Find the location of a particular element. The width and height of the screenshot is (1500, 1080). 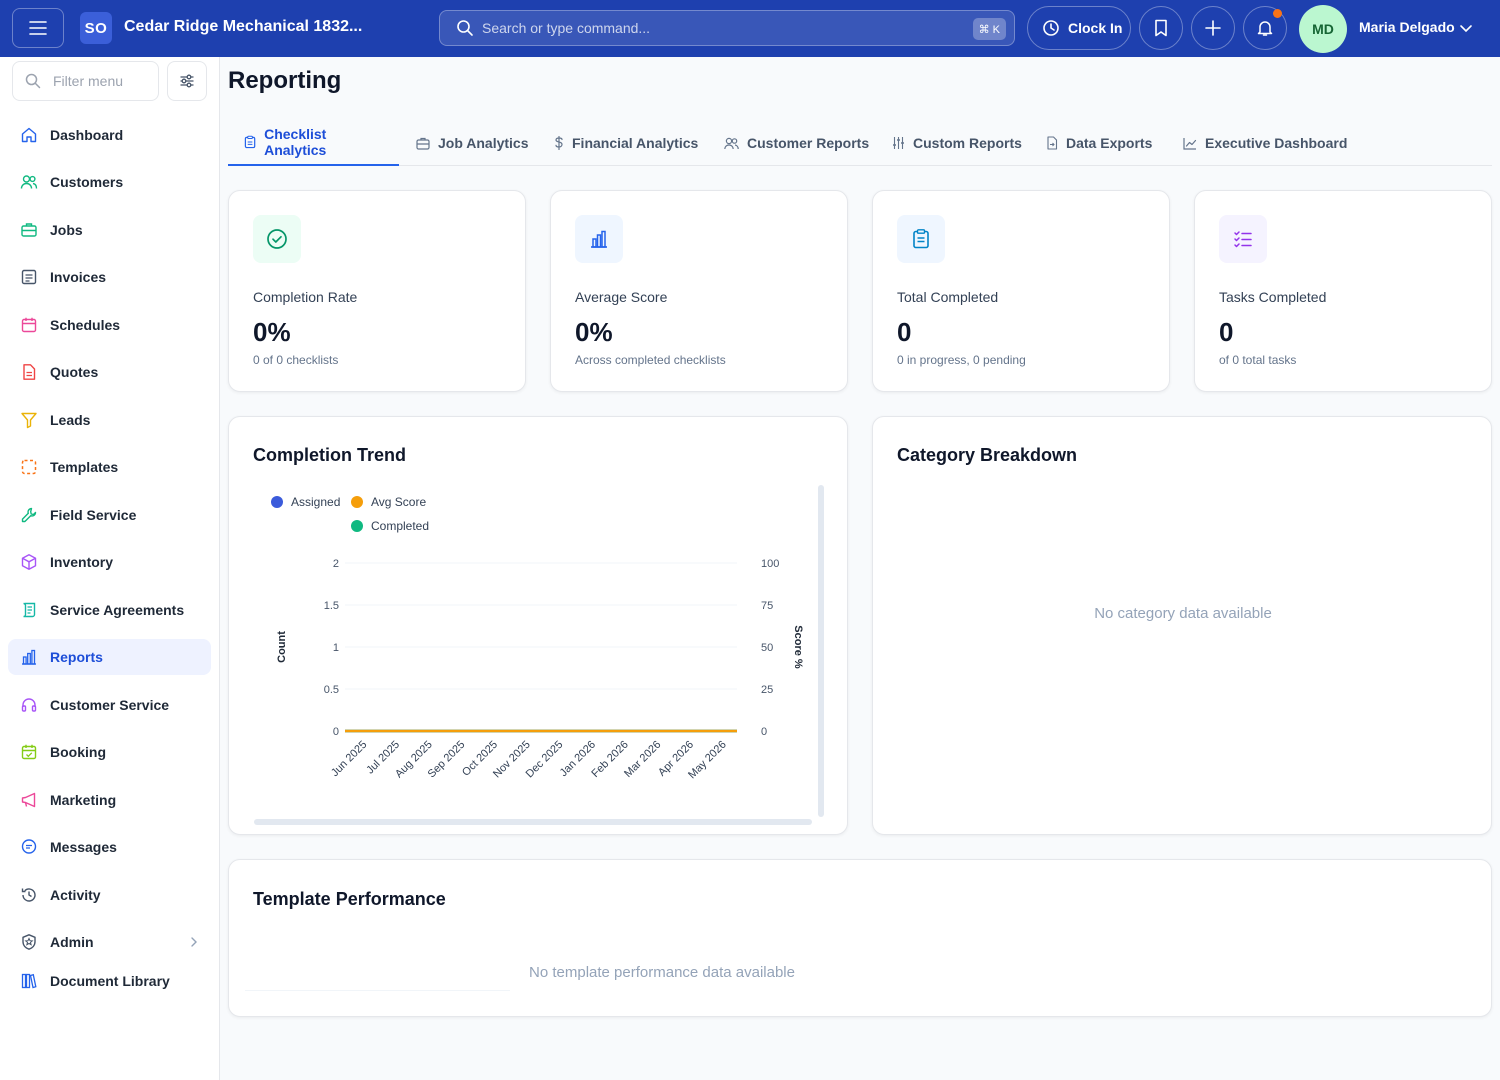

filter-menu-input: Filter menu is located at coordinates (85, 81).